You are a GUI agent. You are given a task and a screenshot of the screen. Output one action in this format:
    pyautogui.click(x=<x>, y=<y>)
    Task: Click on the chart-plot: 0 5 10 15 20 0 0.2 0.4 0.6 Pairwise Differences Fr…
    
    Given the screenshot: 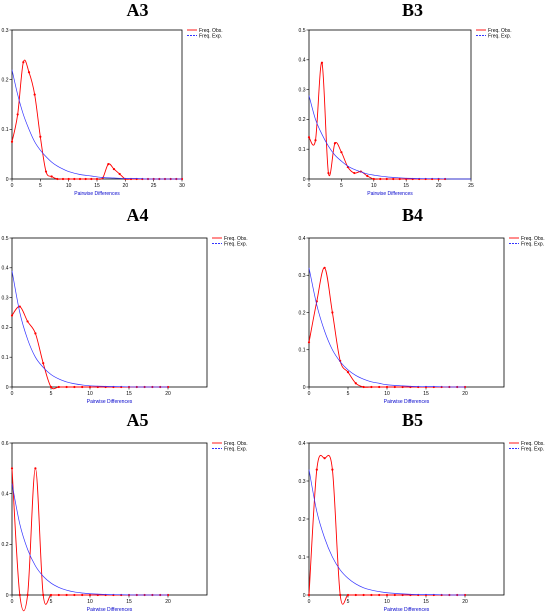 What is the action you would take?
    pyautogui.click(x=125, y=527)
    